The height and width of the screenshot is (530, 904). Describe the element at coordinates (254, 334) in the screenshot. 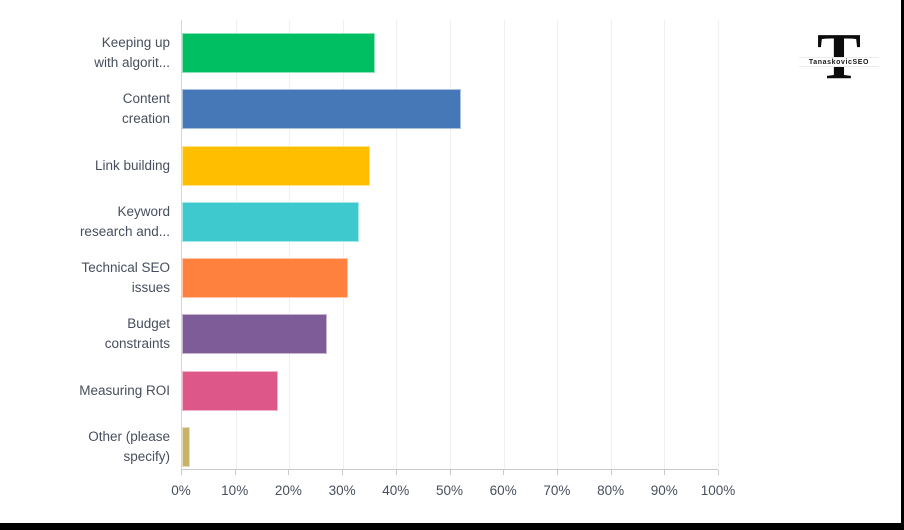

I see `bar-budget-constraints` at that location.